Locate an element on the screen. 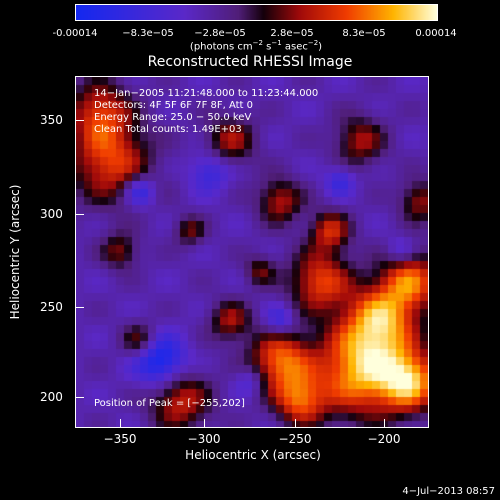 The width and height of the screenshot is (500, 500). y-tick-label: 300 is located at coordinates (51, 214).